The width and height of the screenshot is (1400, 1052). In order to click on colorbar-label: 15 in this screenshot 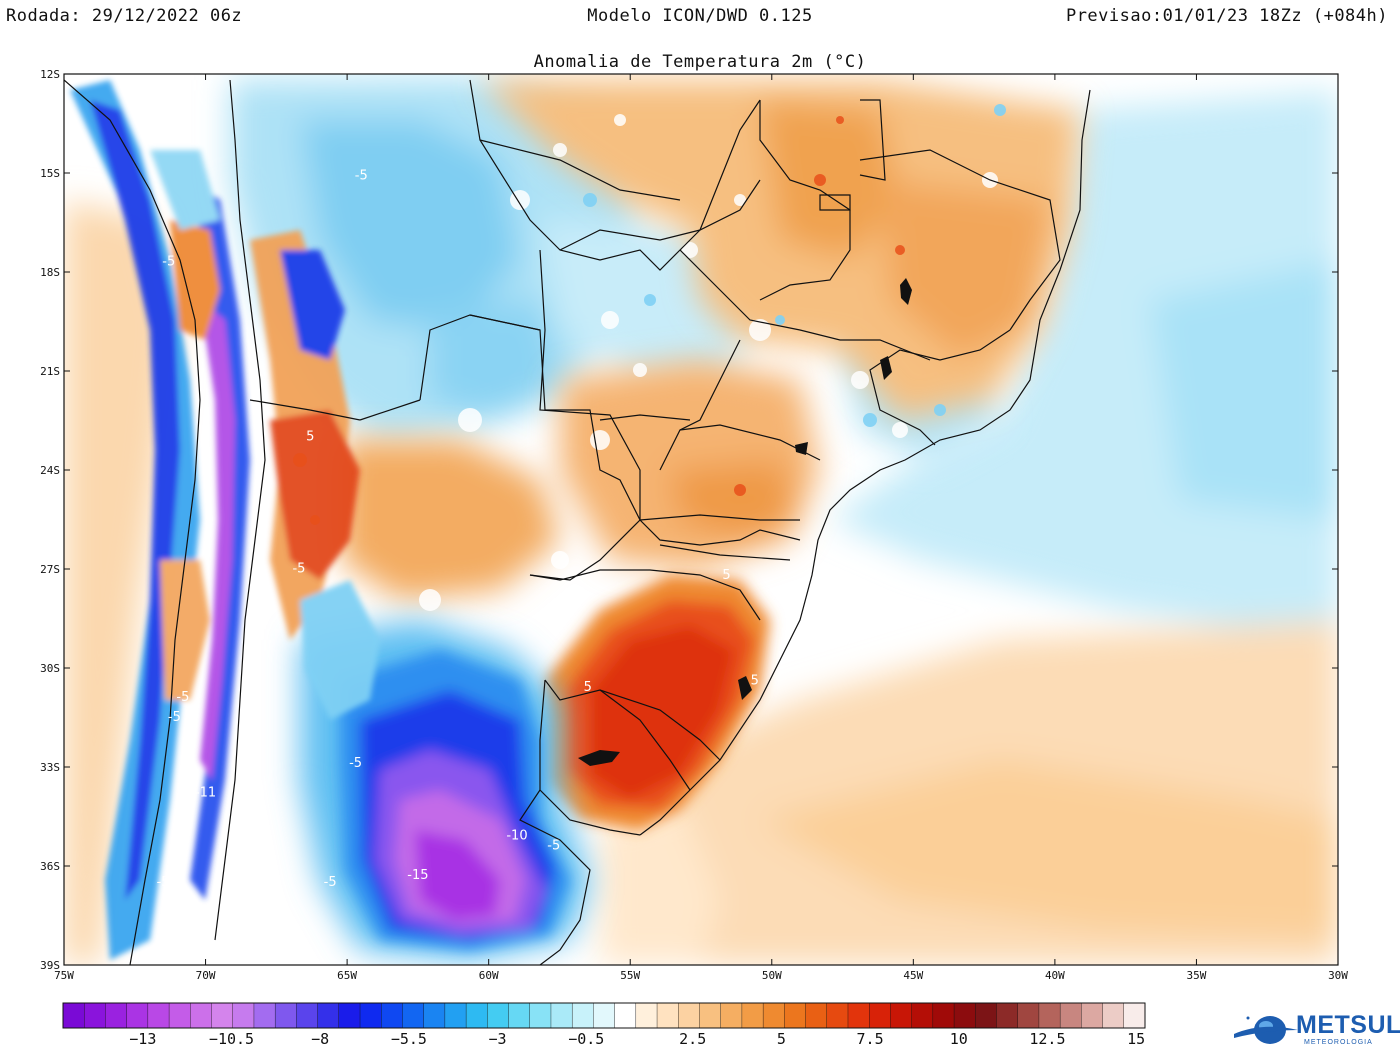, I will do `click(1136, 1039)`.